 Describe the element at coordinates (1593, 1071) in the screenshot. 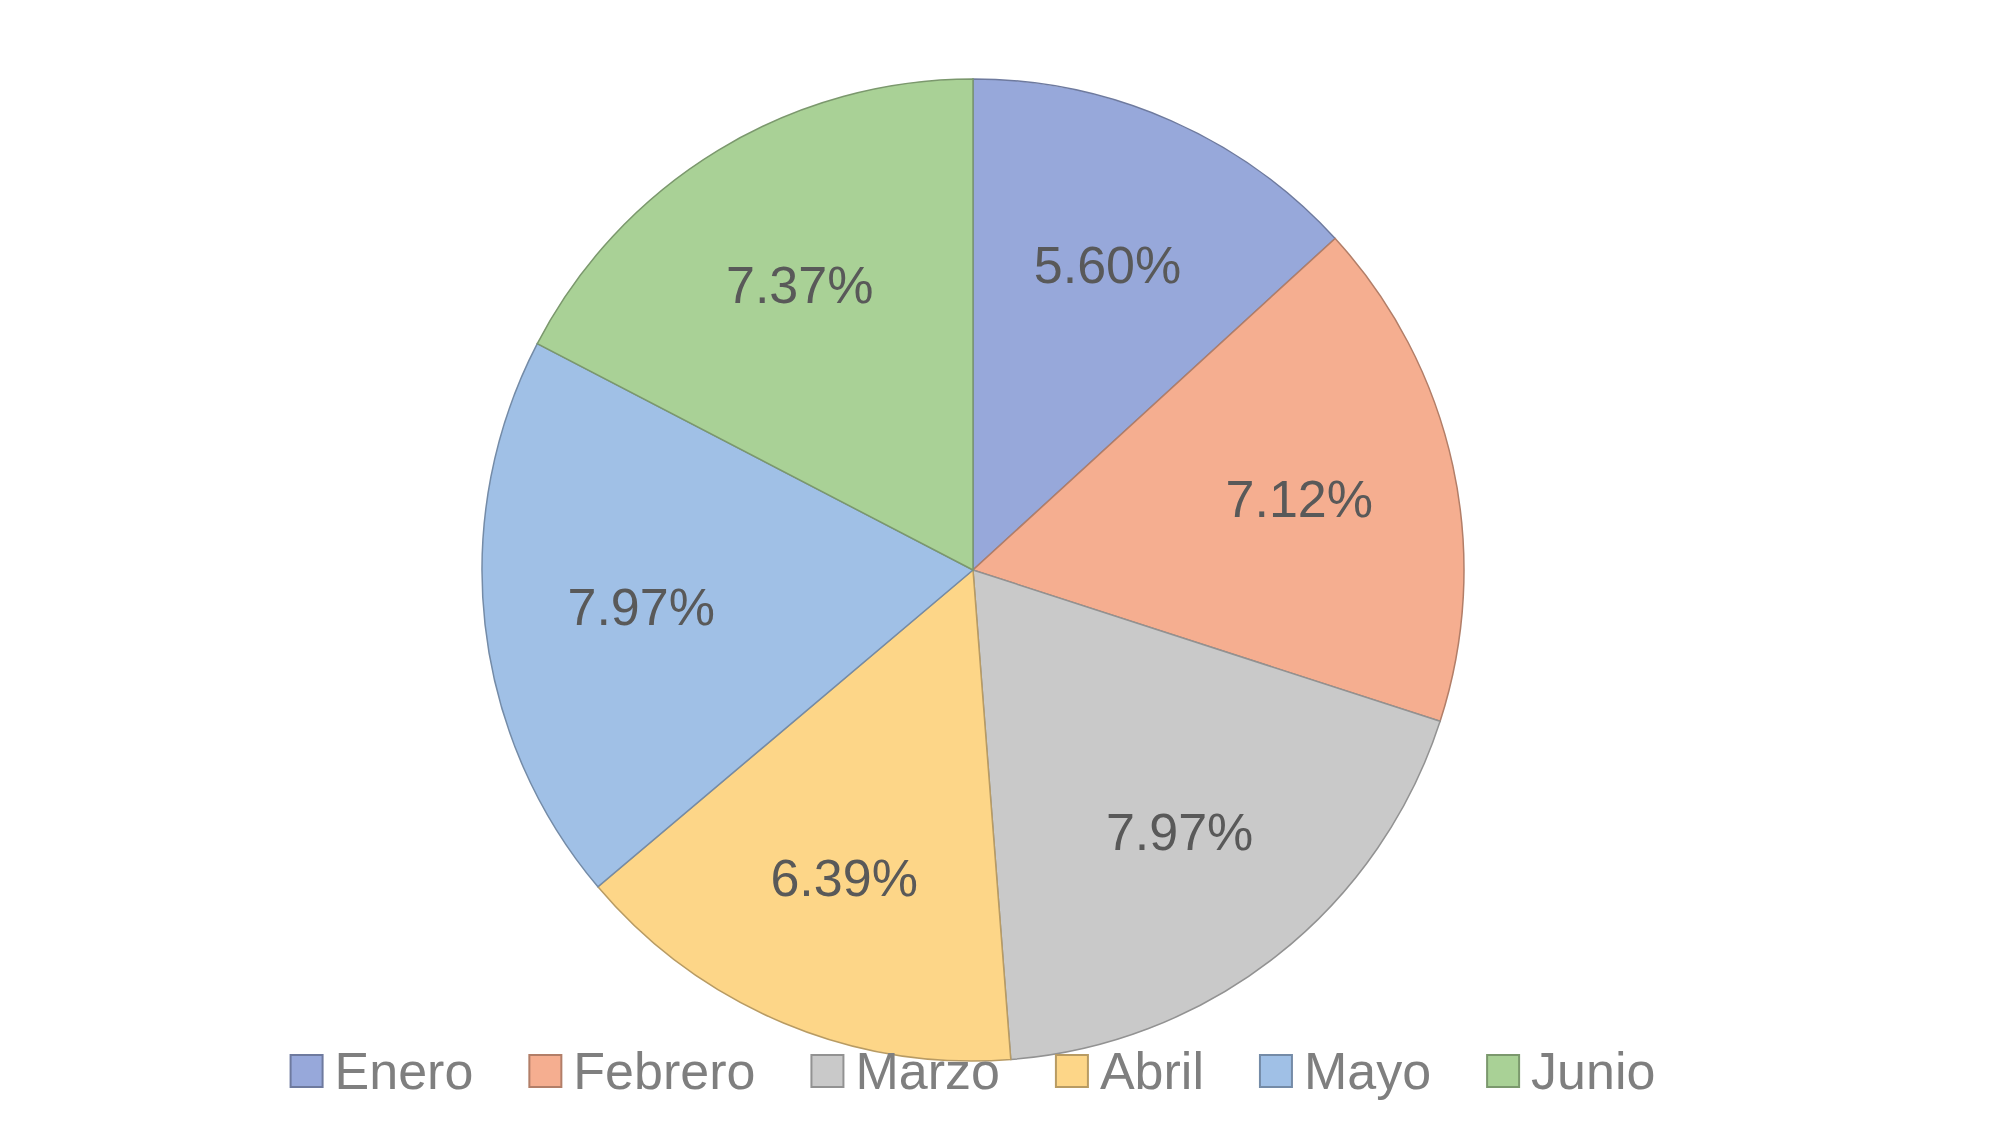

I see `legend-label: Junio` at that location.